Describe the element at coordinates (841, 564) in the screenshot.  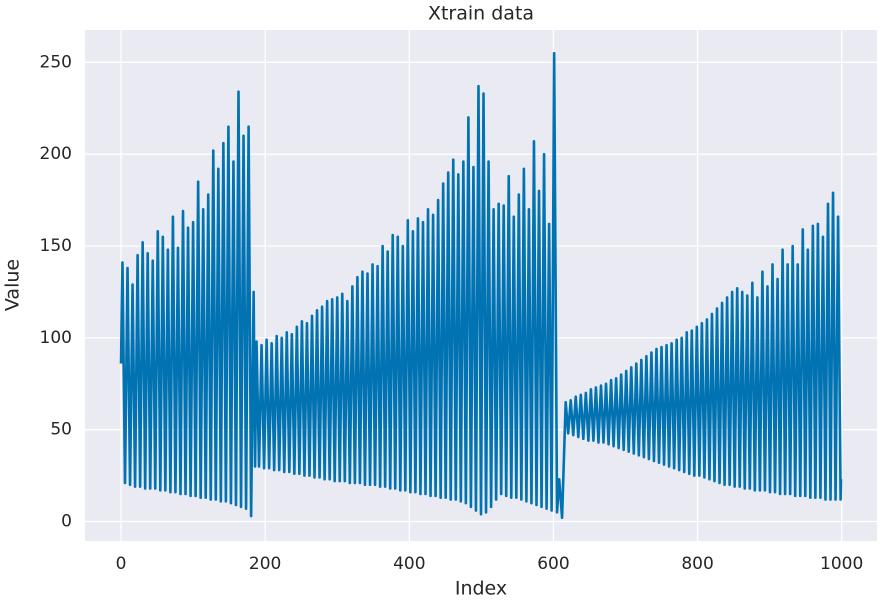
I see `x-tick-label: 1000` at that location.